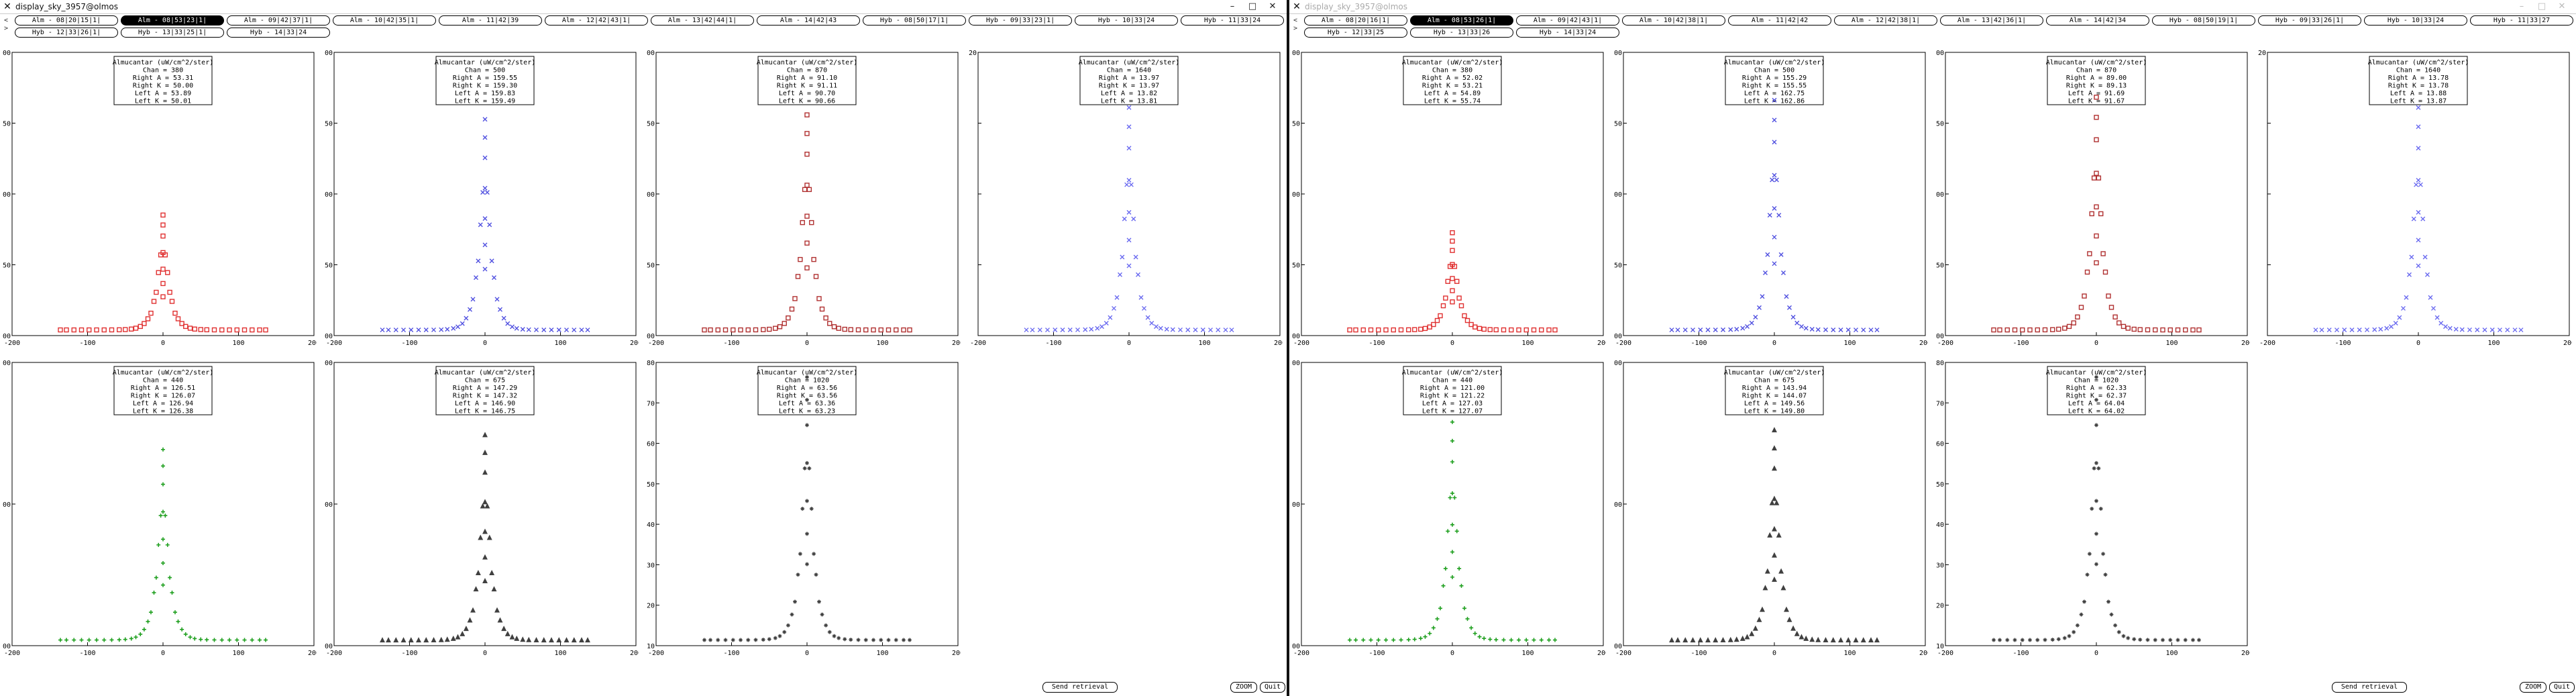  What do you see at coordinates (7, 364) in the screenshot?
I see `y-tick-label: 300` at bounding box center [7, 364].